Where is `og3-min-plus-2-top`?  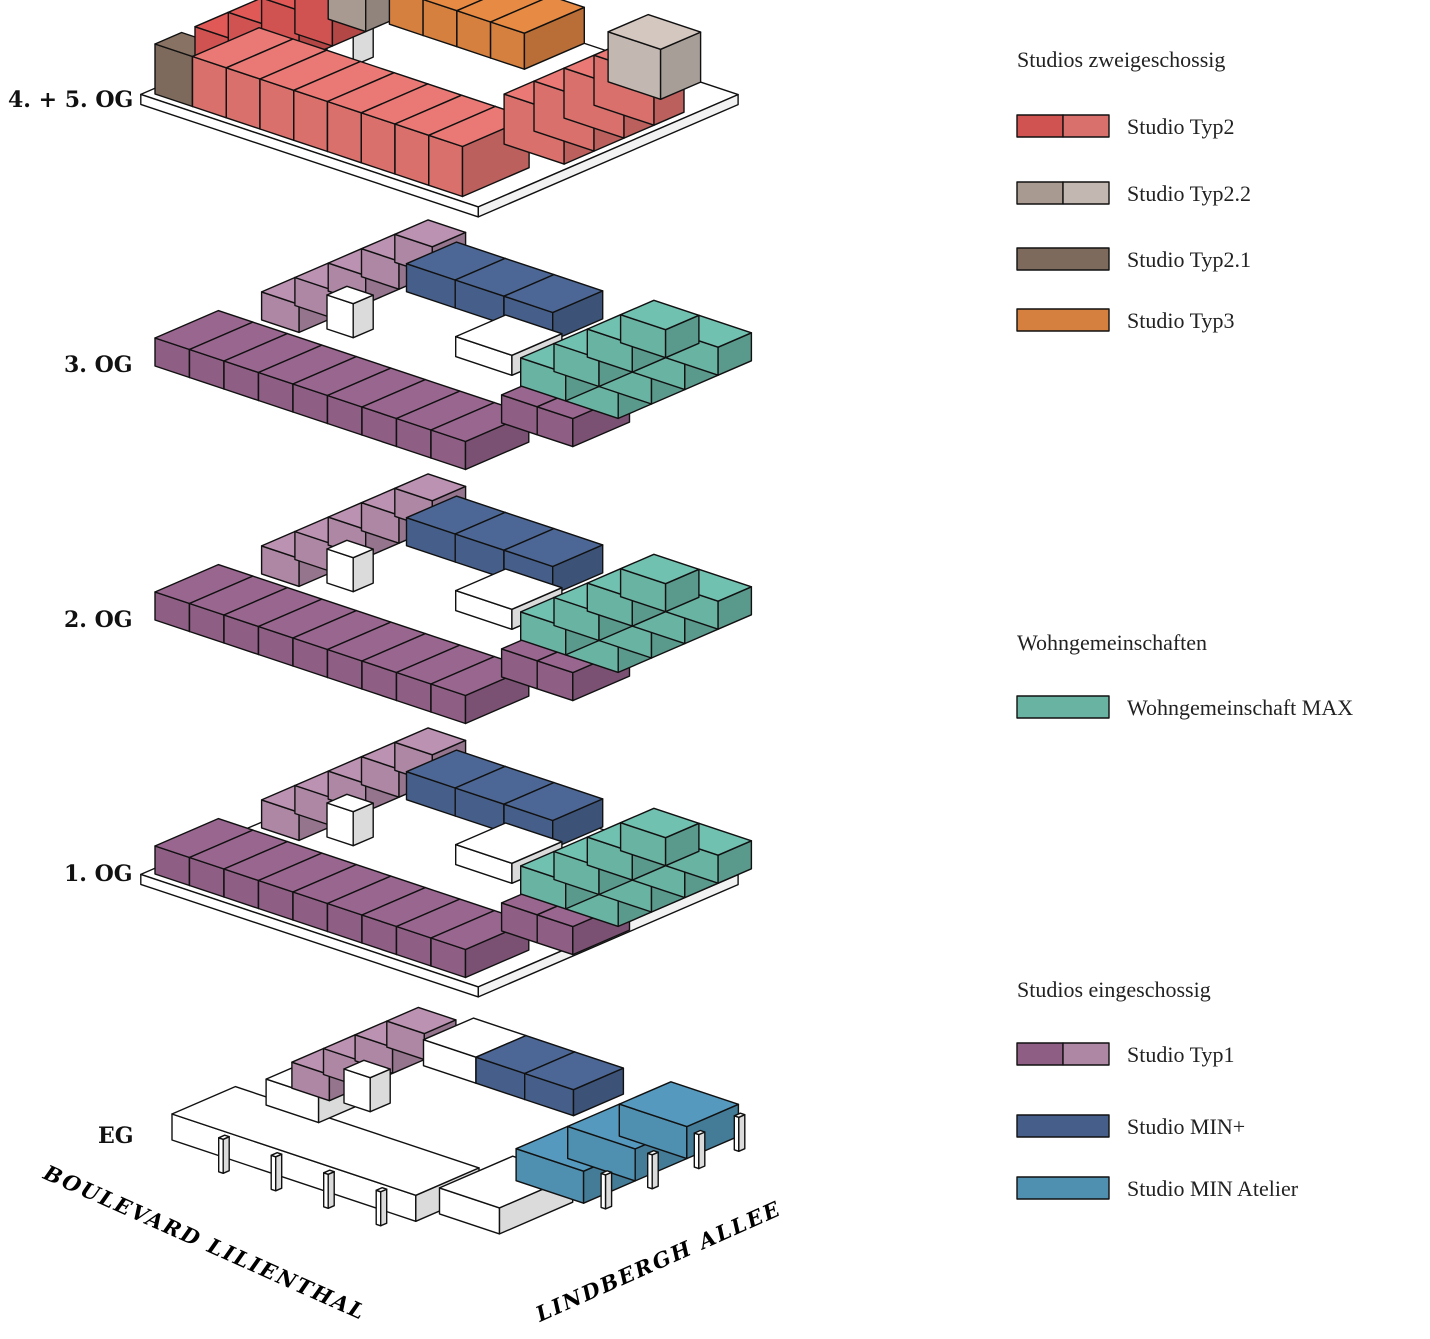 og3-min-plus-2-top is located at coordinates (553, 293).